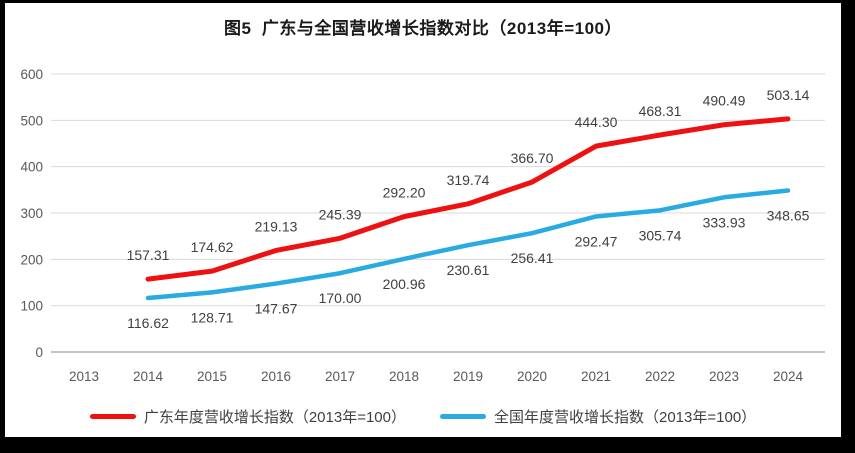 The width and height of the screenshot is (855, 453). Describe the element at coordinates (596, 122) in the screenshot. I see `data-label-guangdong: 444.30` at that location.